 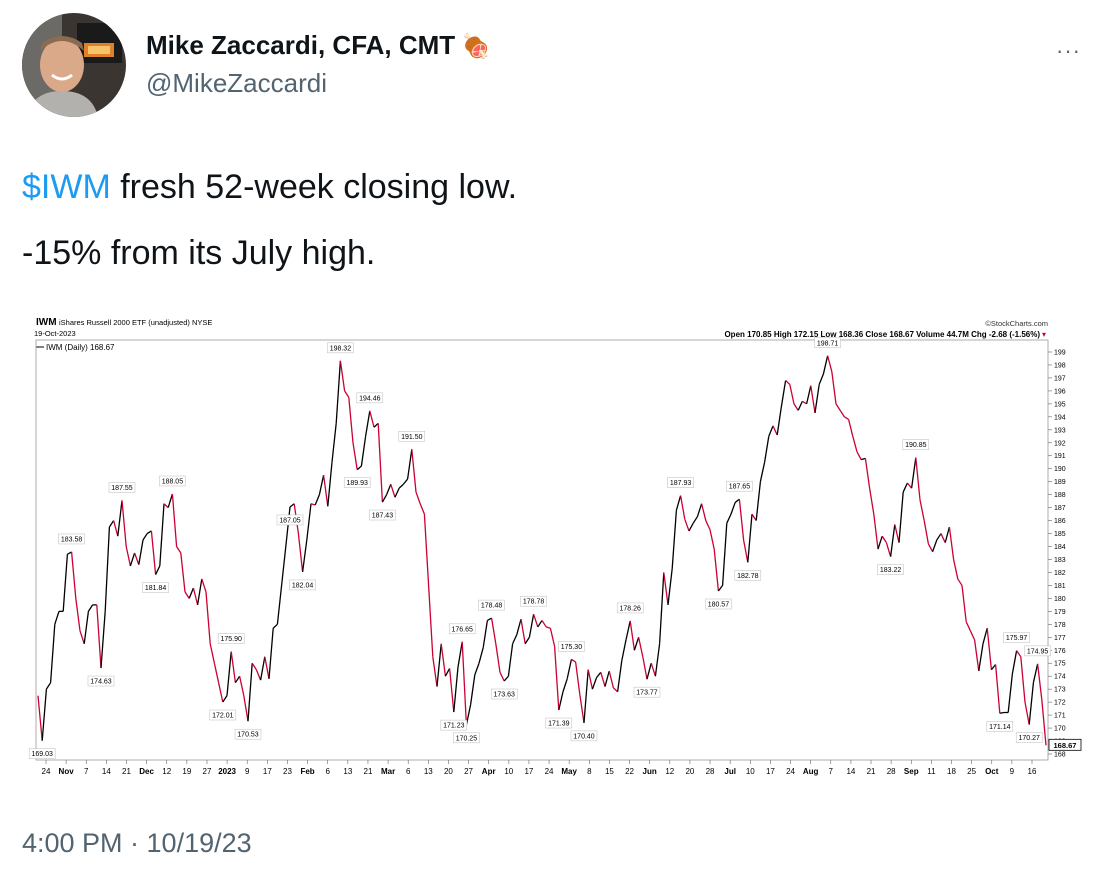 What do you see at coordinates (137, 843) in the screenshot?
I see `tweet-timestamp: 4:00 PM · 10/19/23` at bounding box center [137, 843].